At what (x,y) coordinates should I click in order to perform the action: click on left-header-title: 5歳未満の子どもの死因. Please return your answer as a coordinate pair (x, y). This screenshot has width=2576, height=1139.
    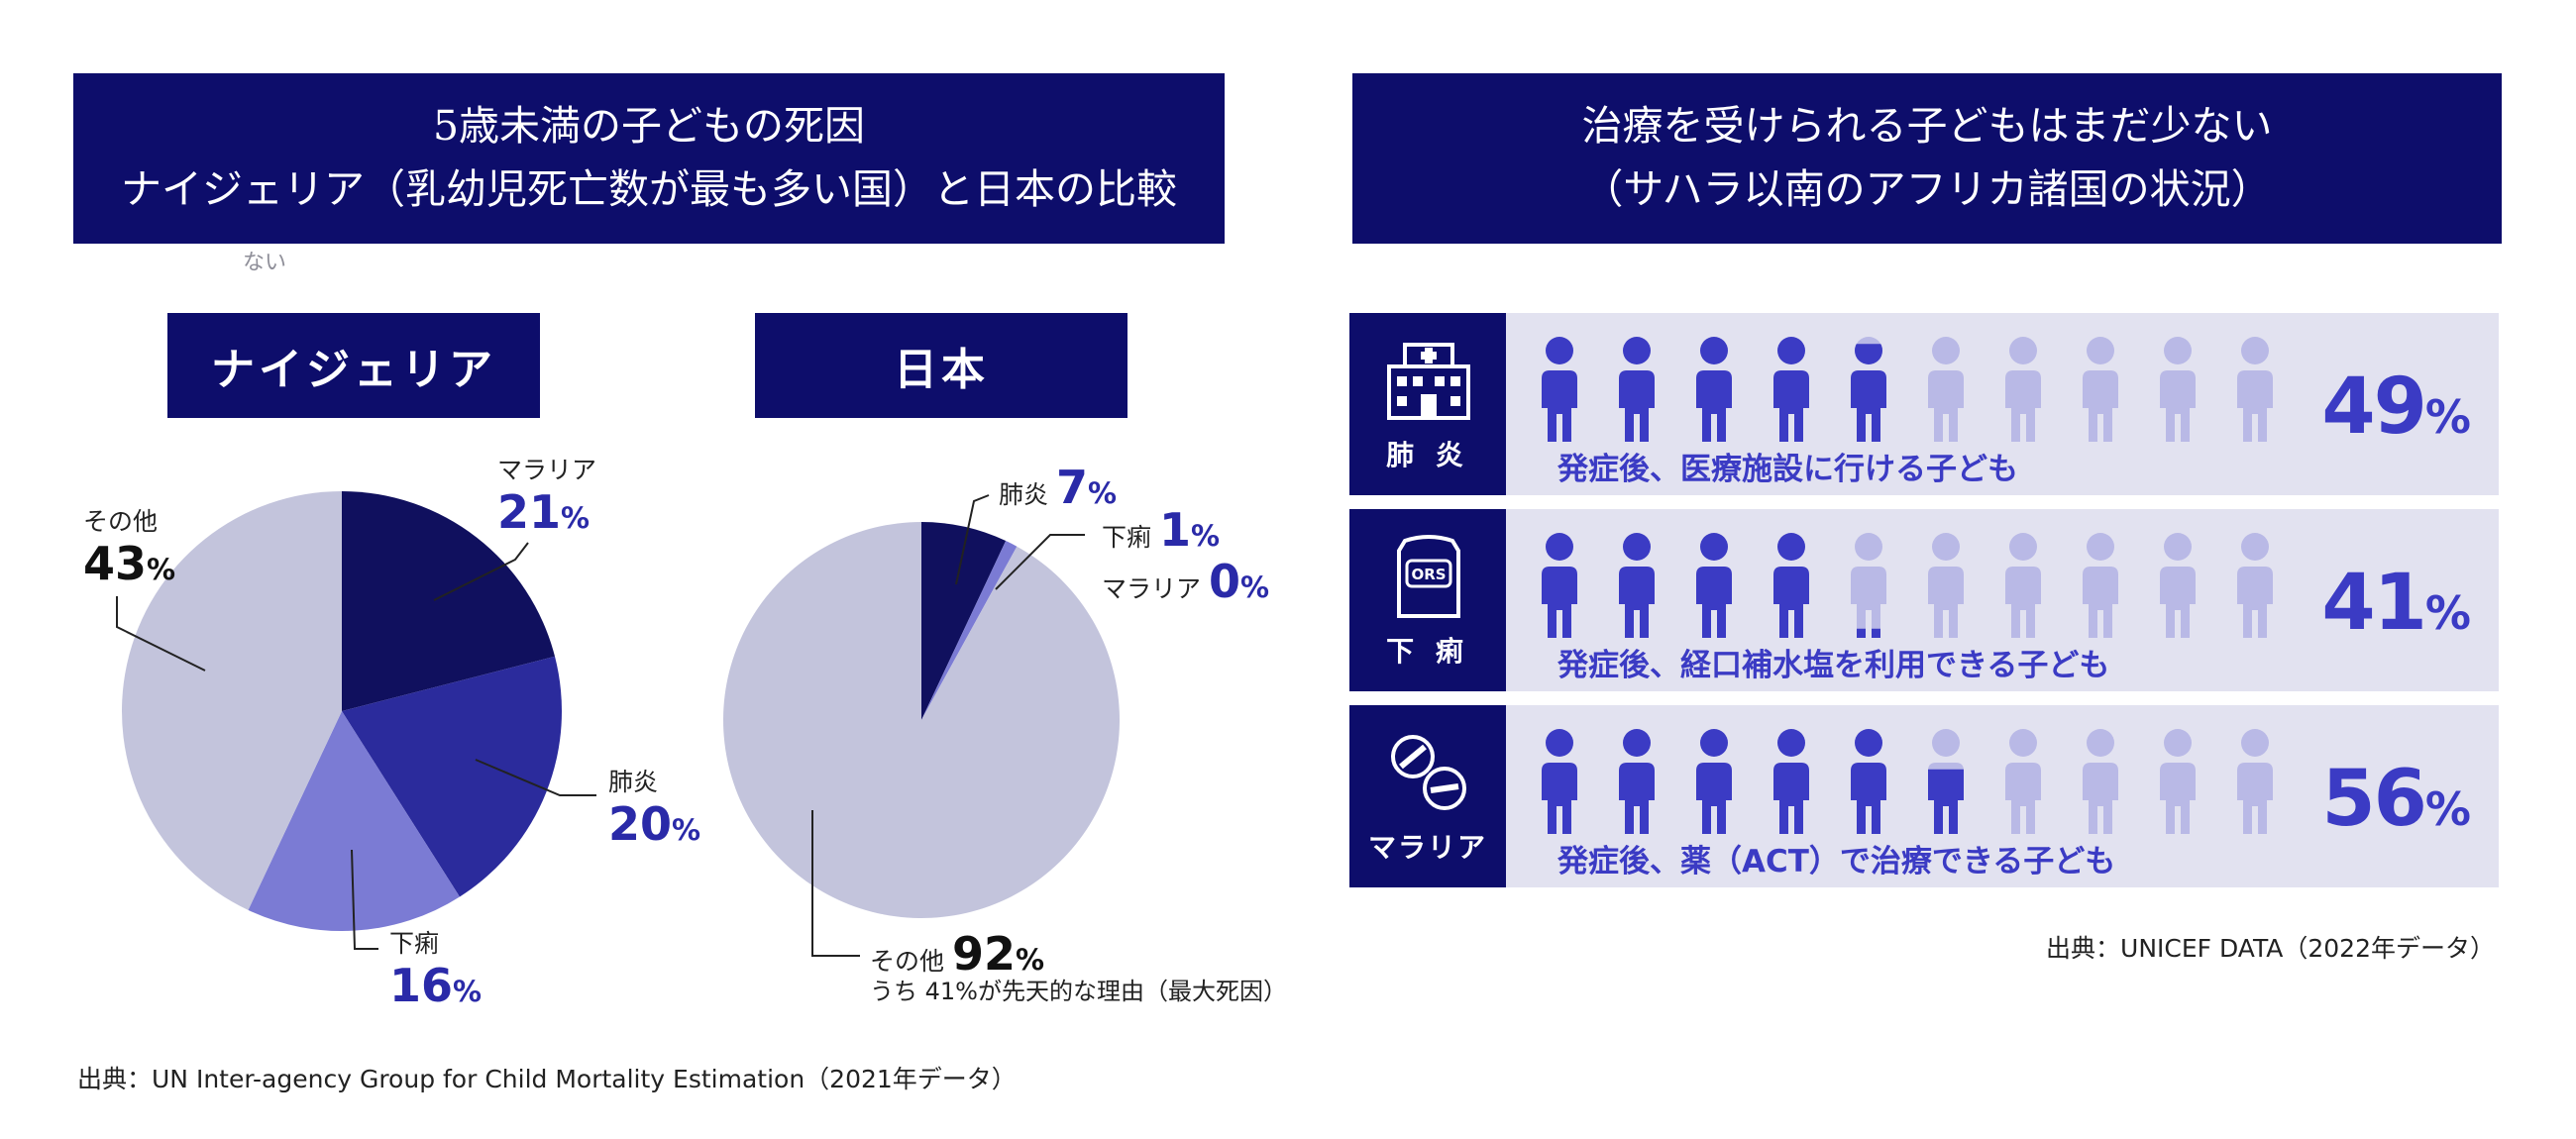
    Looking at the image, I should click on (649, 126).